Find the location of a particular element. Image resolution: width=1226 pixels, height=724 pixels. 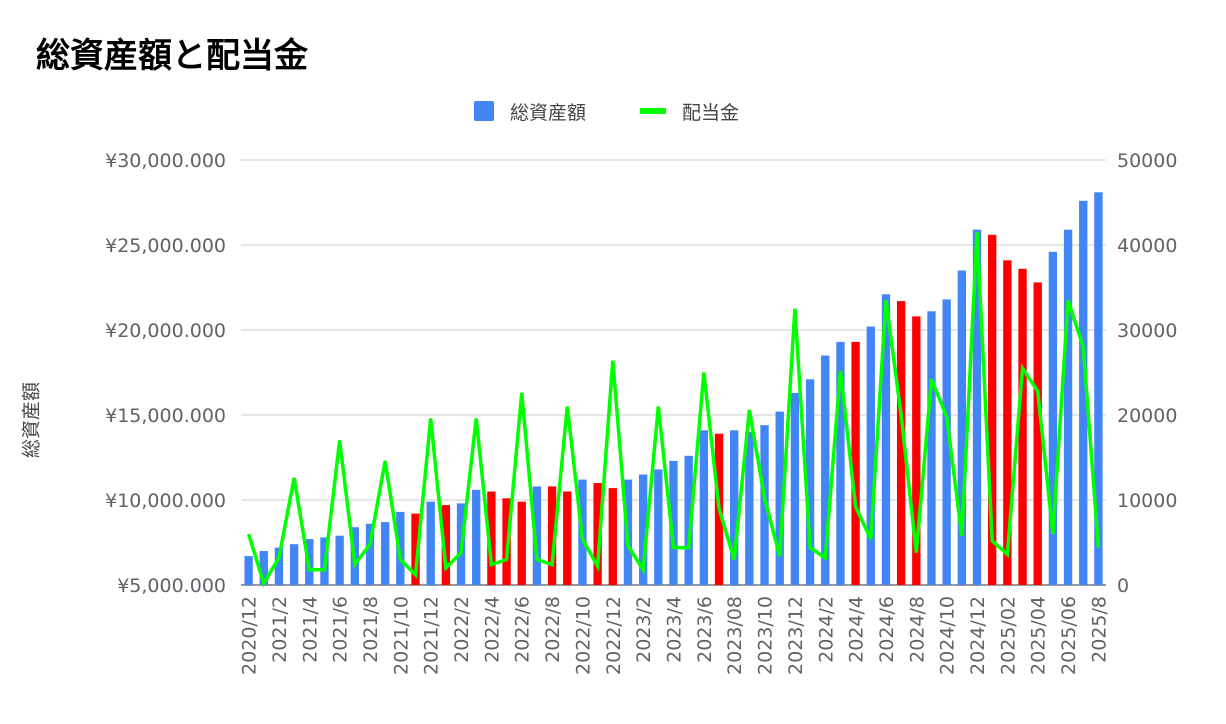

x-tick-label: 2022/10 is located at coordinates (583, 635).